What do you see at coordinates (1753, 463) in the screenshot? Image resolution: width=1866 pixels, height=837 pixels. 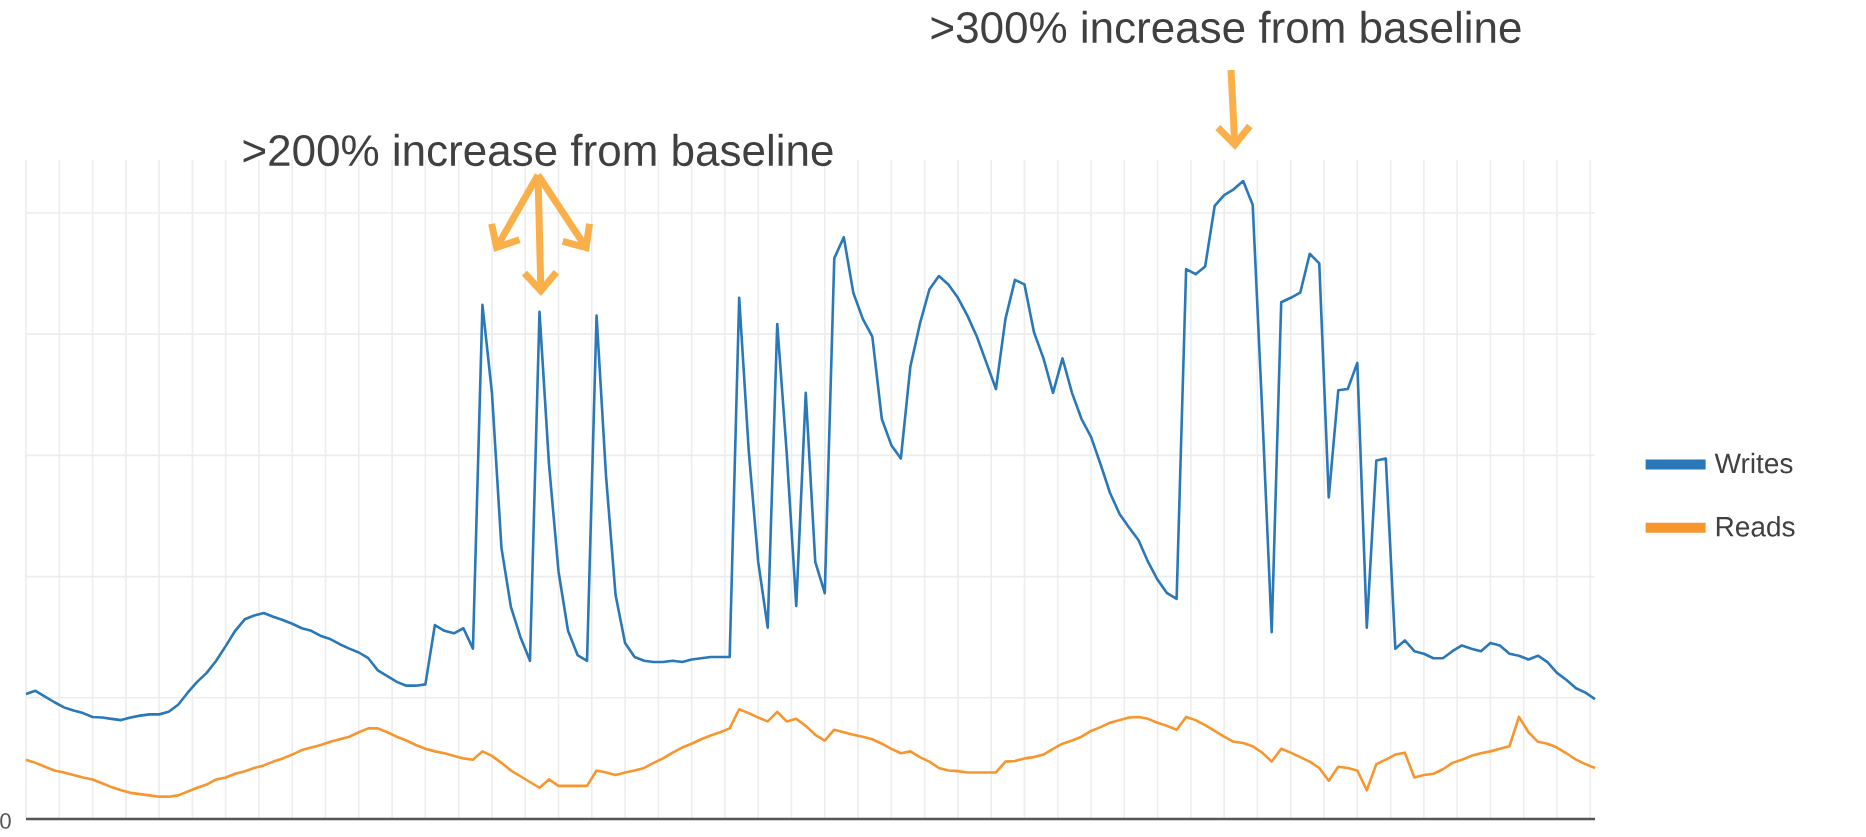 I see `legend-label: Writes` at bounding box center [1753, 463].